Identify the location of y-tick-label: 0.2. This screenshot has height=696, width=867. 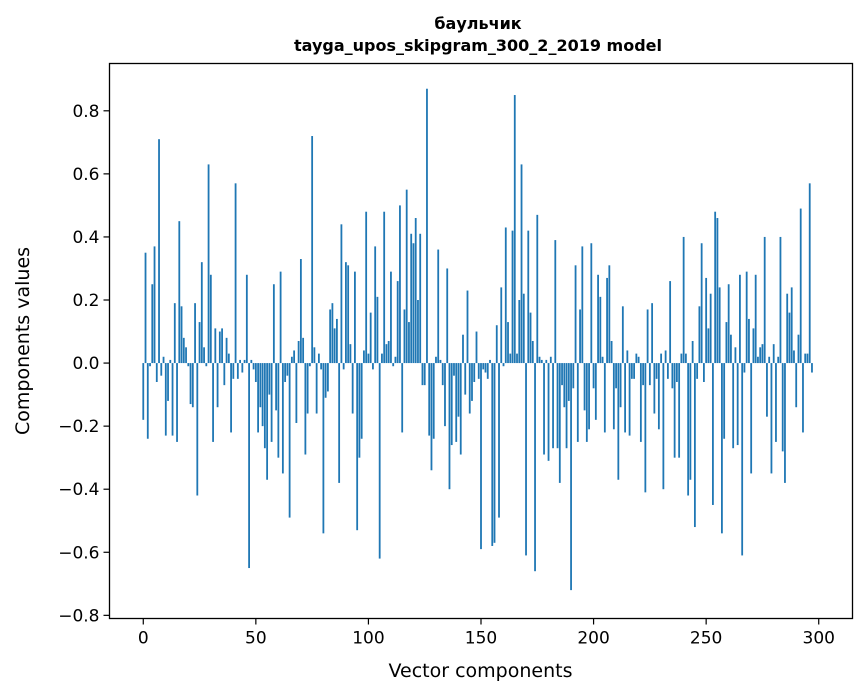
(85, 301).